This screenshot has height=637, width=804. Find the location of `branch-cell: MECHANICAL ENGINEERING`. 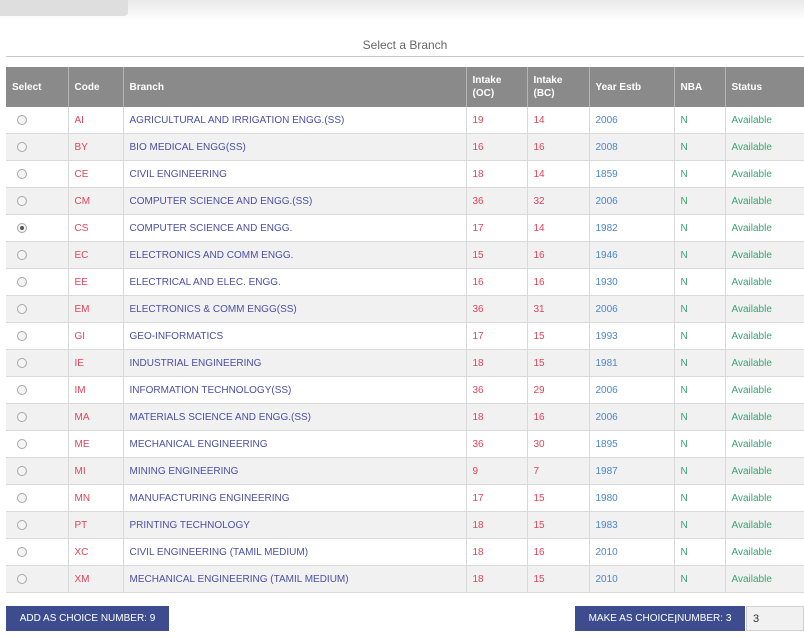

branch-cell: MECHANICAL ENGINEERING is located at coordinates (295, 444).